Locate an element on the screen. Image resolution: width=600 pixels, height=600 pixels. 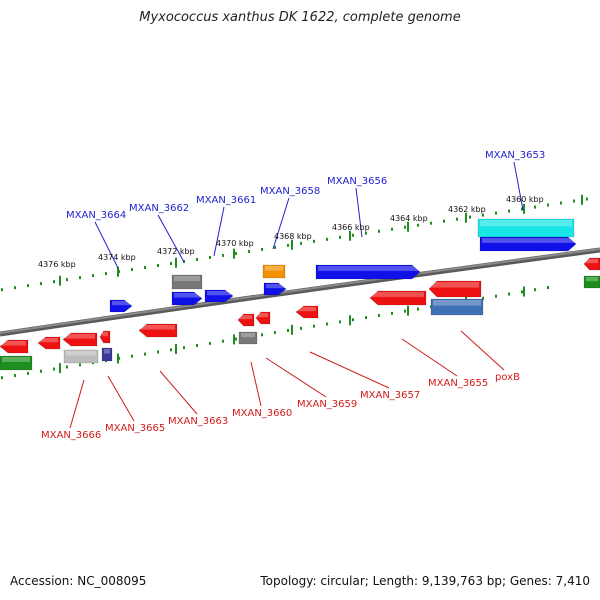
gene-label: MXAN_3653 is located at coordinates (515, 155).